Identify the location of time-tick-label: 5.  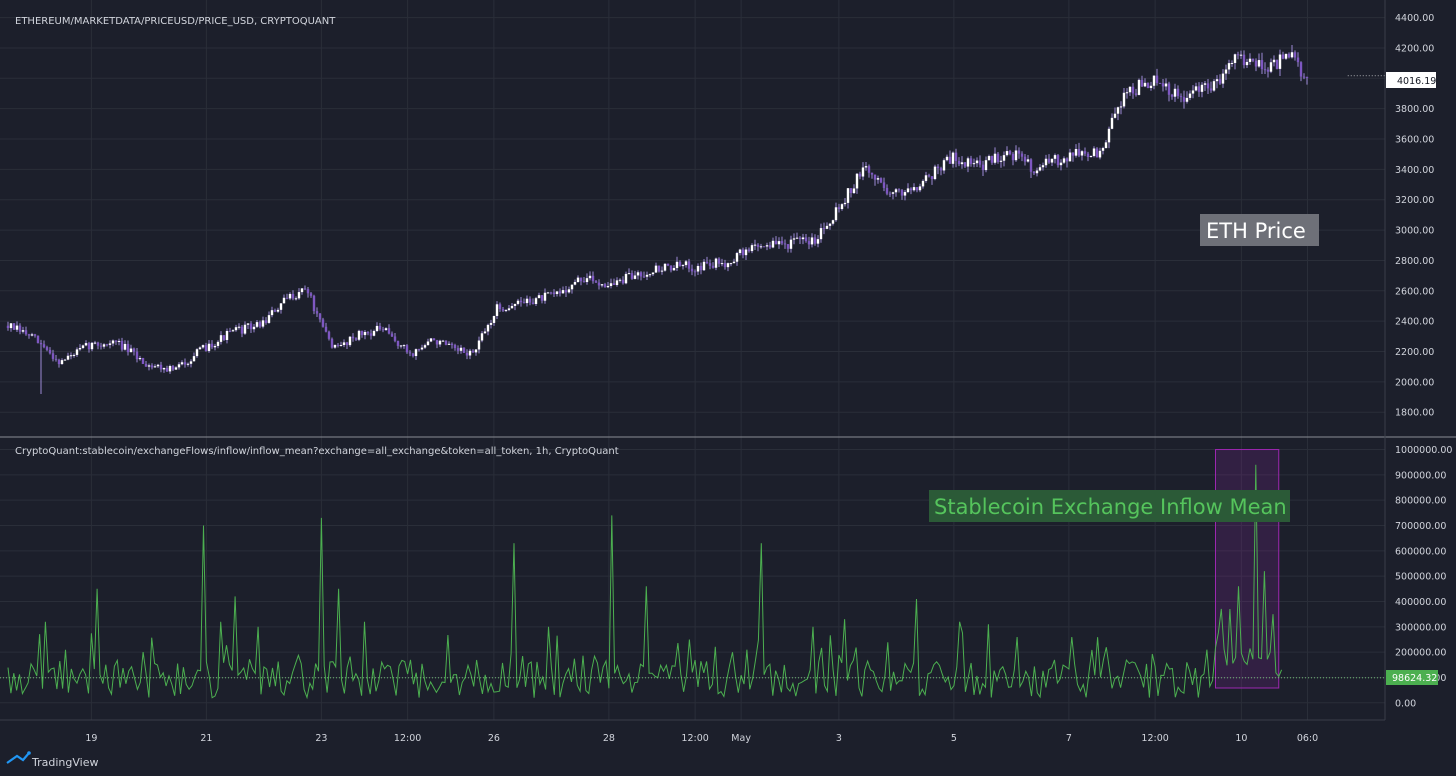
(954, 738).